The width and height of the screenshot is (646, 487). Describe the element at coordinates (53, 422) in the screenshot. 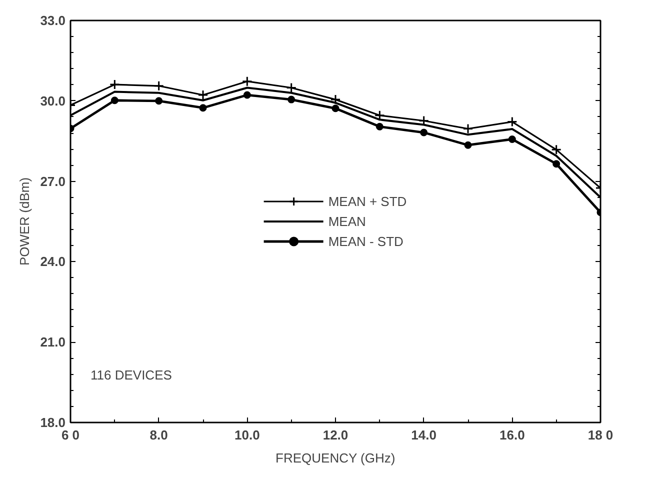

I see `y-tick-label: 18.0` at that location.